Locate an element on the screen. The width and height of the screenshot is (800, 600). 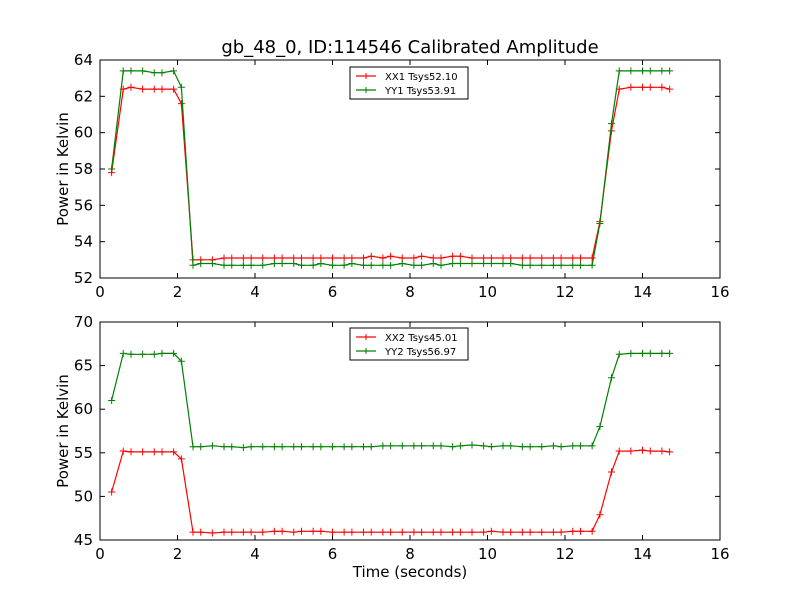
x-tick-label: 4 is located at coordinates (255, 554).